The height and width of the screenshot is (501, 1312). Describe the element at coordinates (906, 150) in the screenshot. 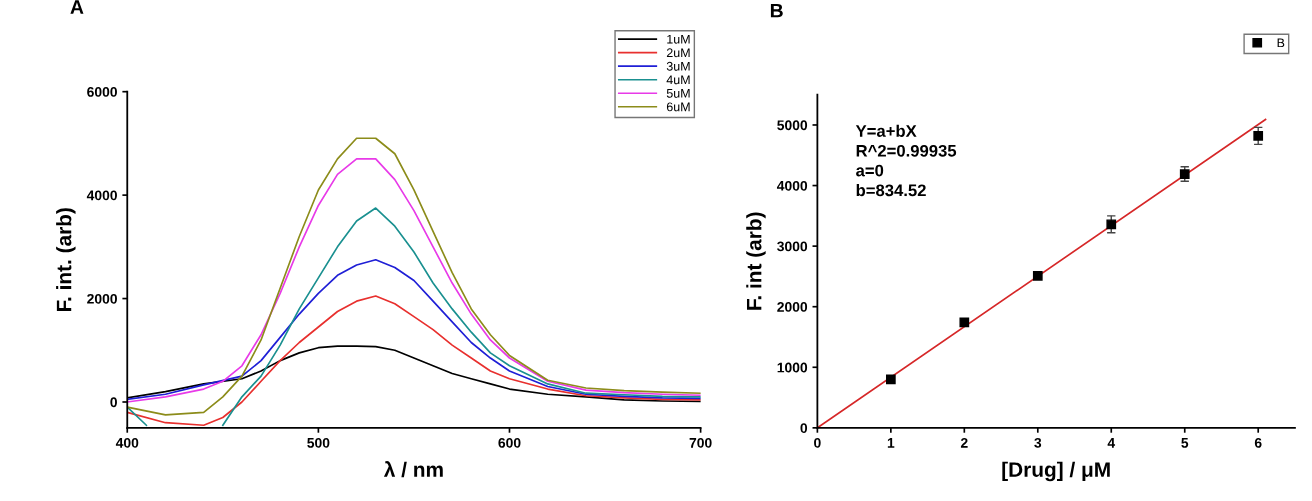

I see `annotation: R^2=0.99935` at that location.